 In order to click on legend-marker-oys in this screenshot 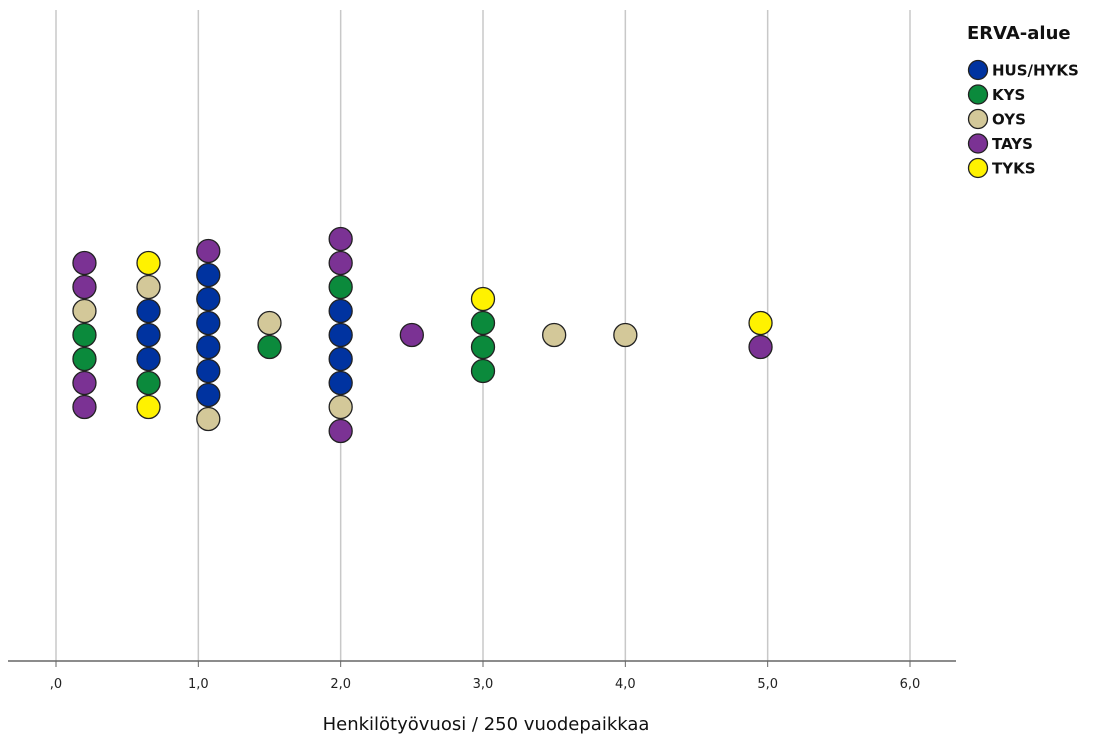, I will do `click(978, 119)`.